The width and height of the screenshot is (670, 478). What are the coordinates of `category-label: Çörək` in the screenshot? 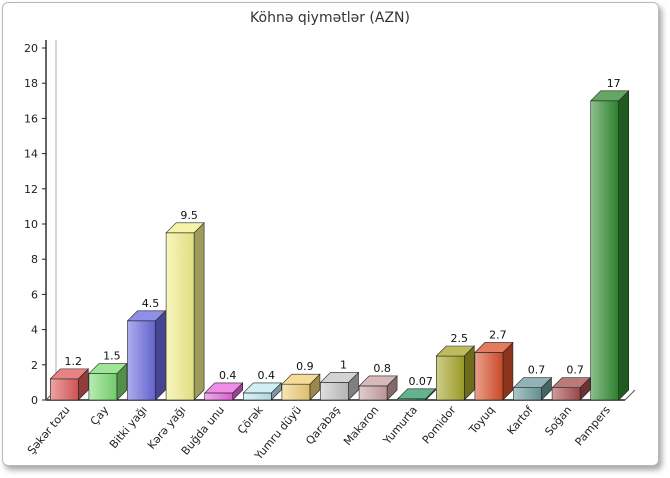 It's located at (250, 419).